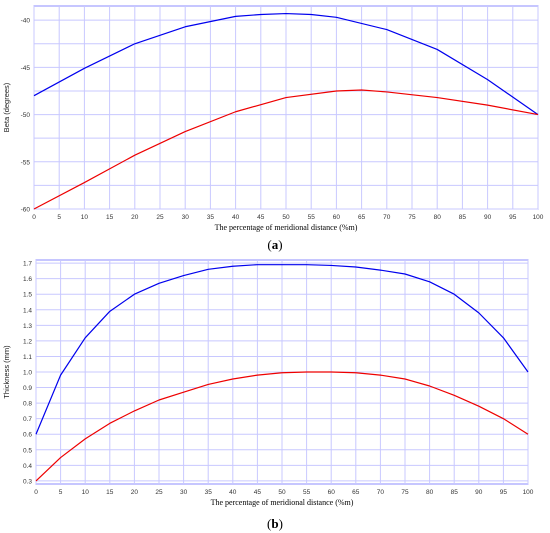 The image size is (550, 533). Describe the element at coordinates (27, 310) in the screenshot. I see `y-tick-label: 1.4` at that location.